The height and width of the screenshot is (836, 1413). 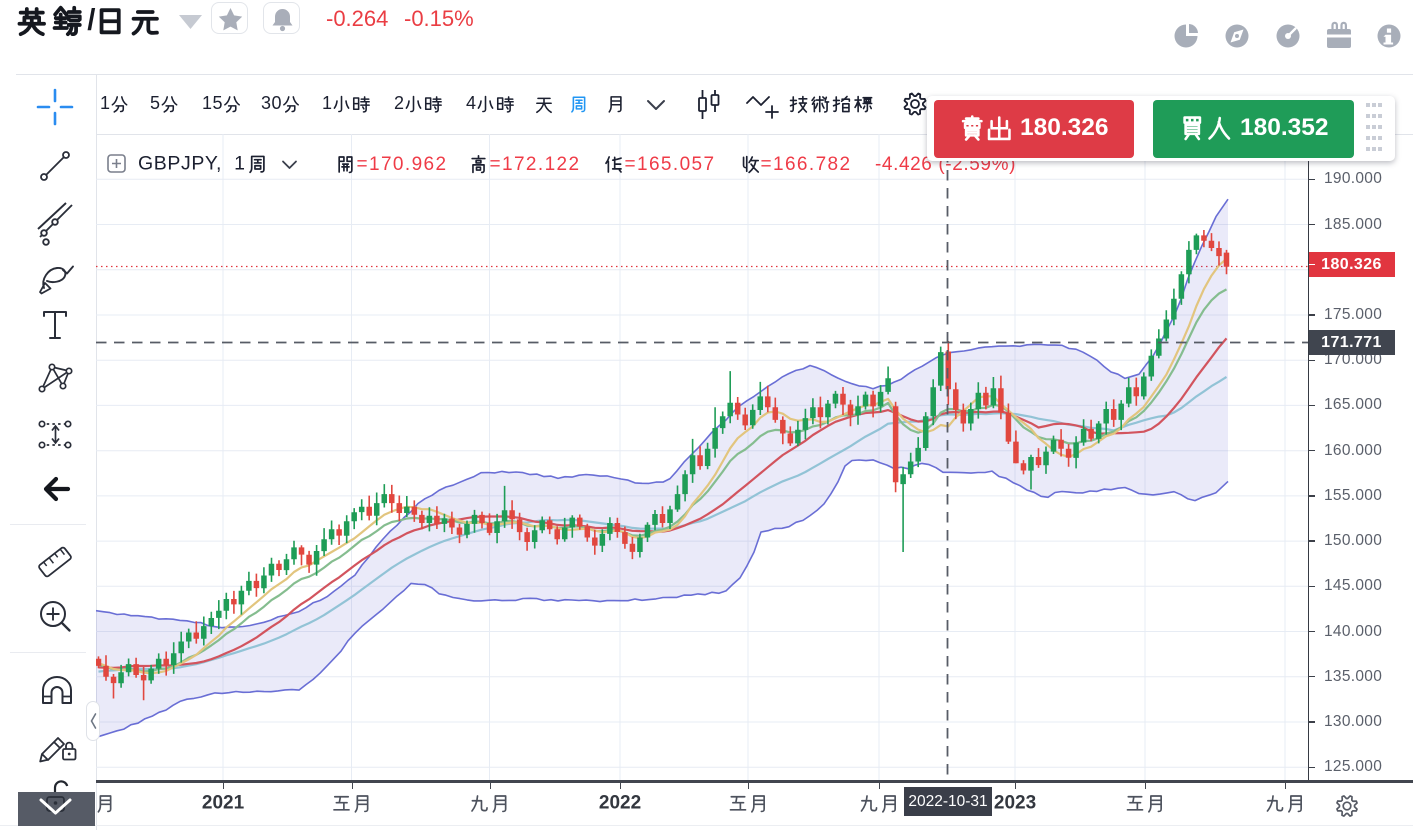 What do you see at coordinates (620, 802) in the screenshot?
I see `svg-text: 2022` at bounding box center [620, 802].